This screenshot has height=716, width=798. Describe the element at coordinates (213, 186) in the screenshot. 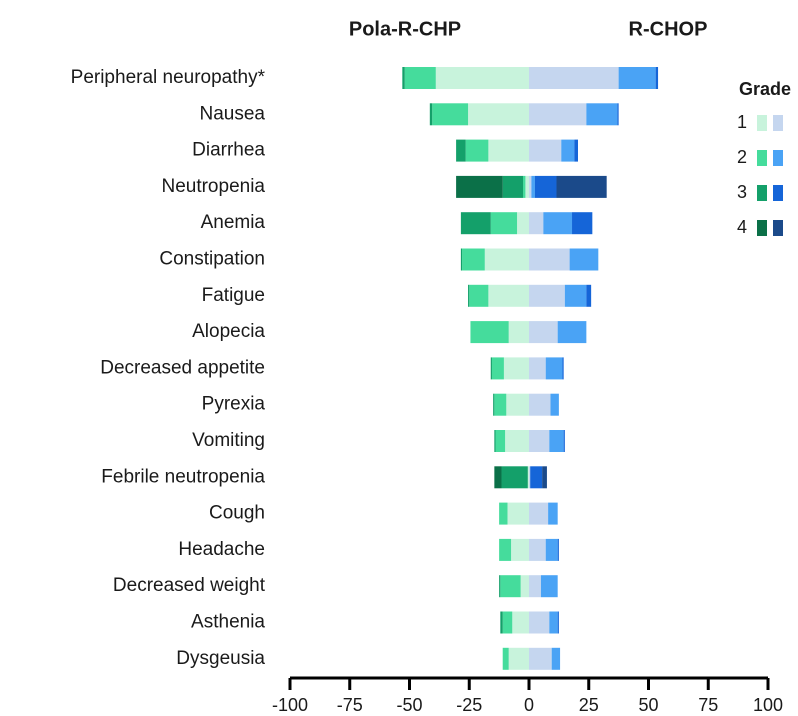

I see `category-label: Neutropenia` at that location.